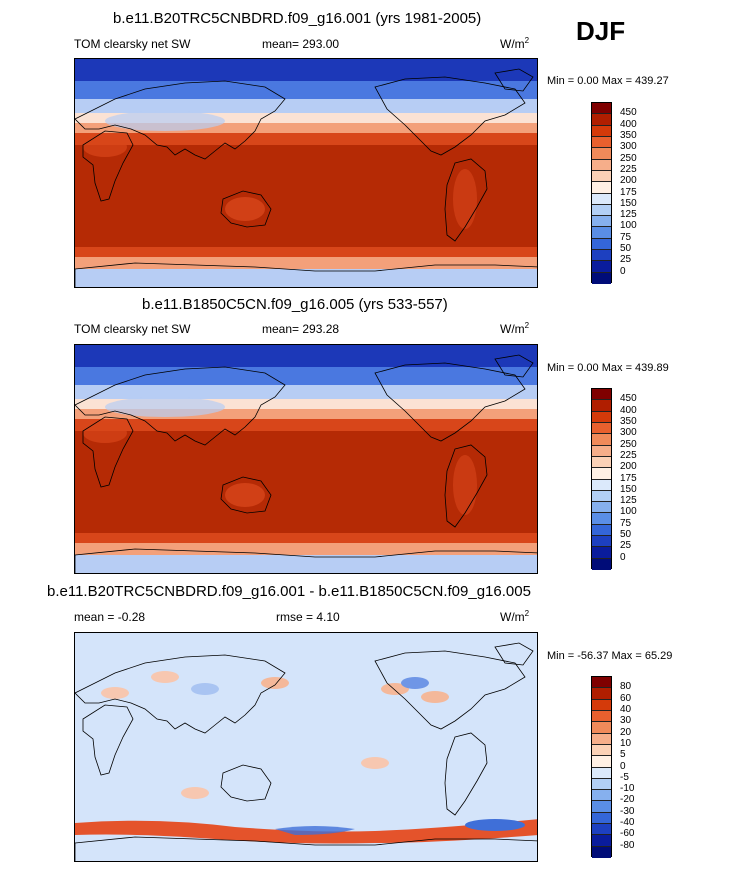  What do you see at coordinates (515, 616) in the screenshot?
I see `panel-3-units: W/m2` at bounding box center [515, 616].